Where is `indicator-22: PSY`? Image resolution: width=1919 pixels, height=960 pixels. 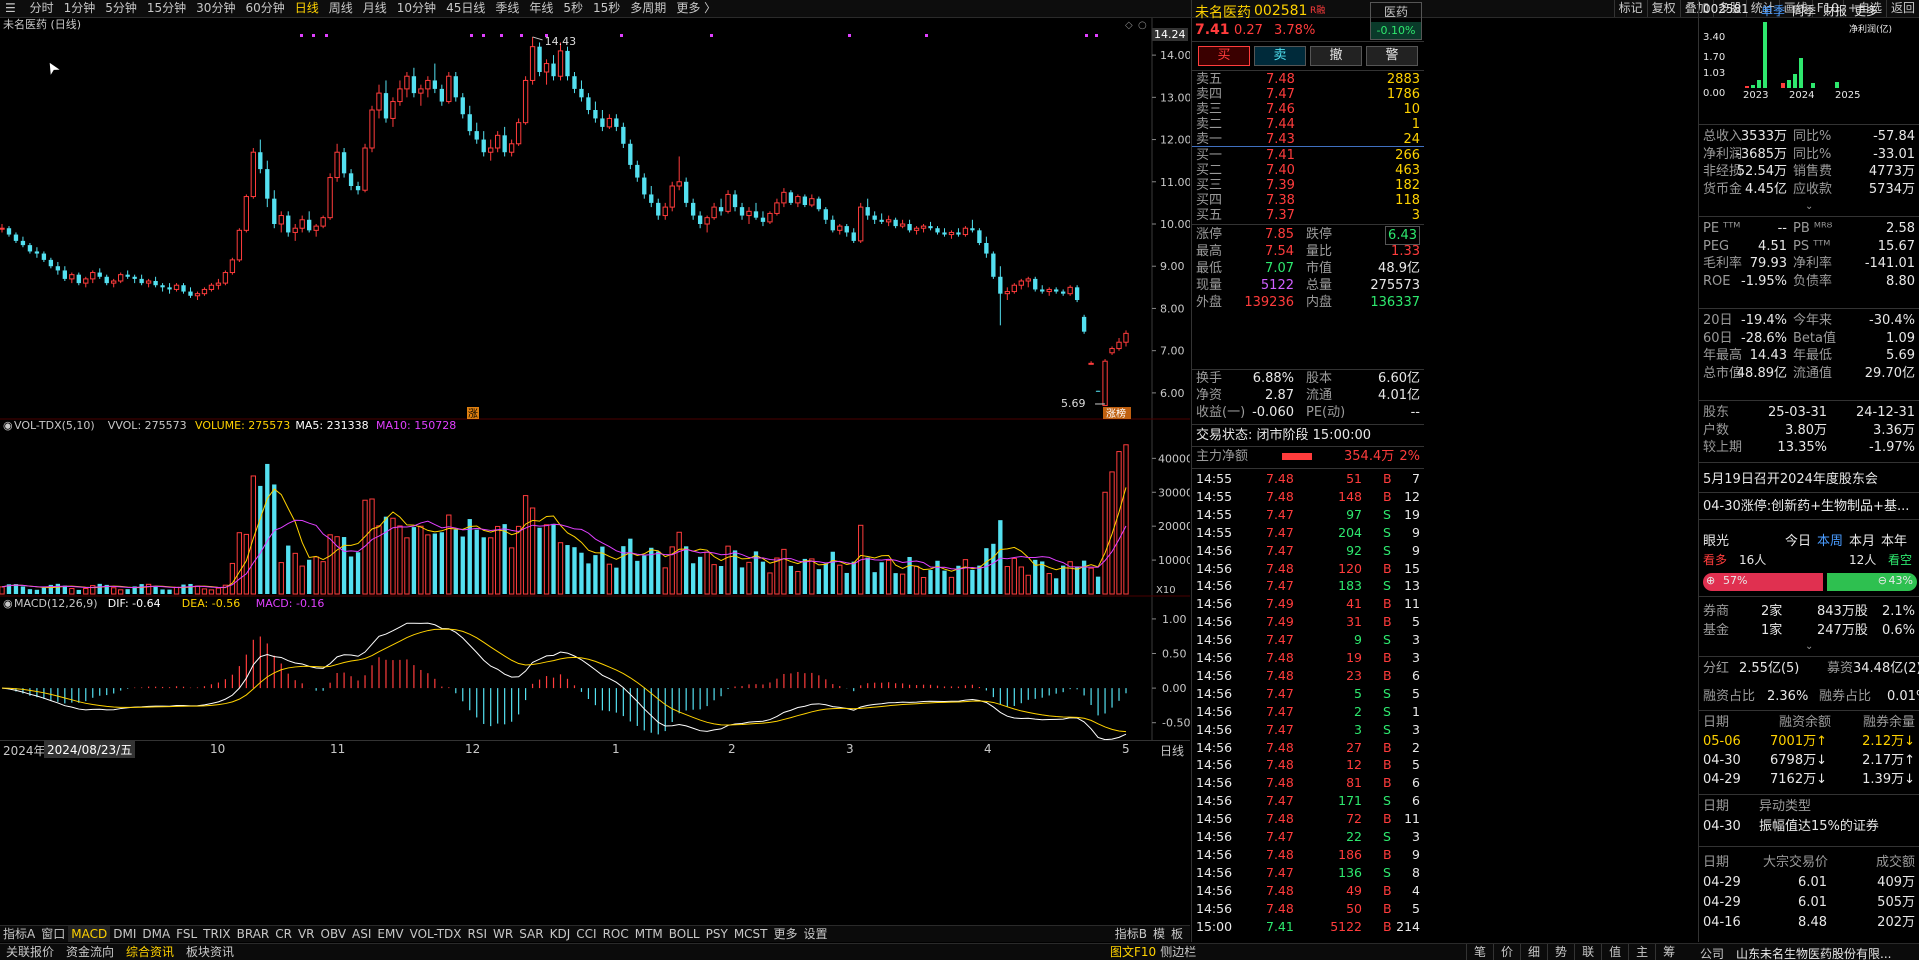
indicator-22: PSY is located at coordinates (716, 934).